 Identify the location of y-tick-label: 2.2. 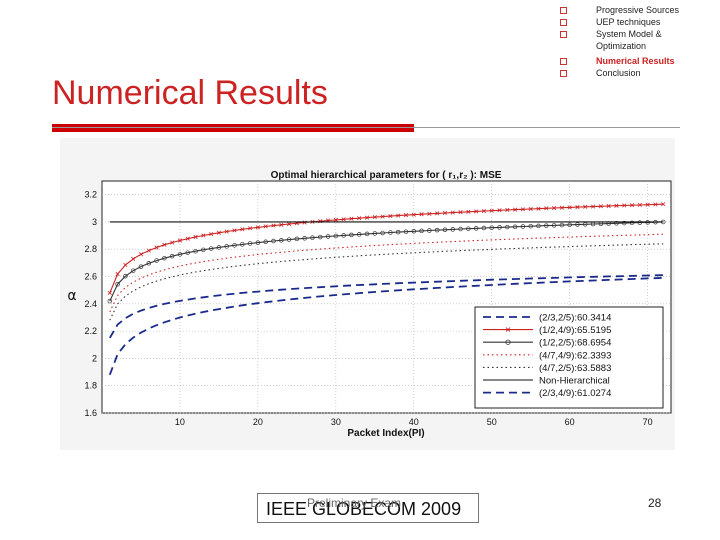
(90, 331).